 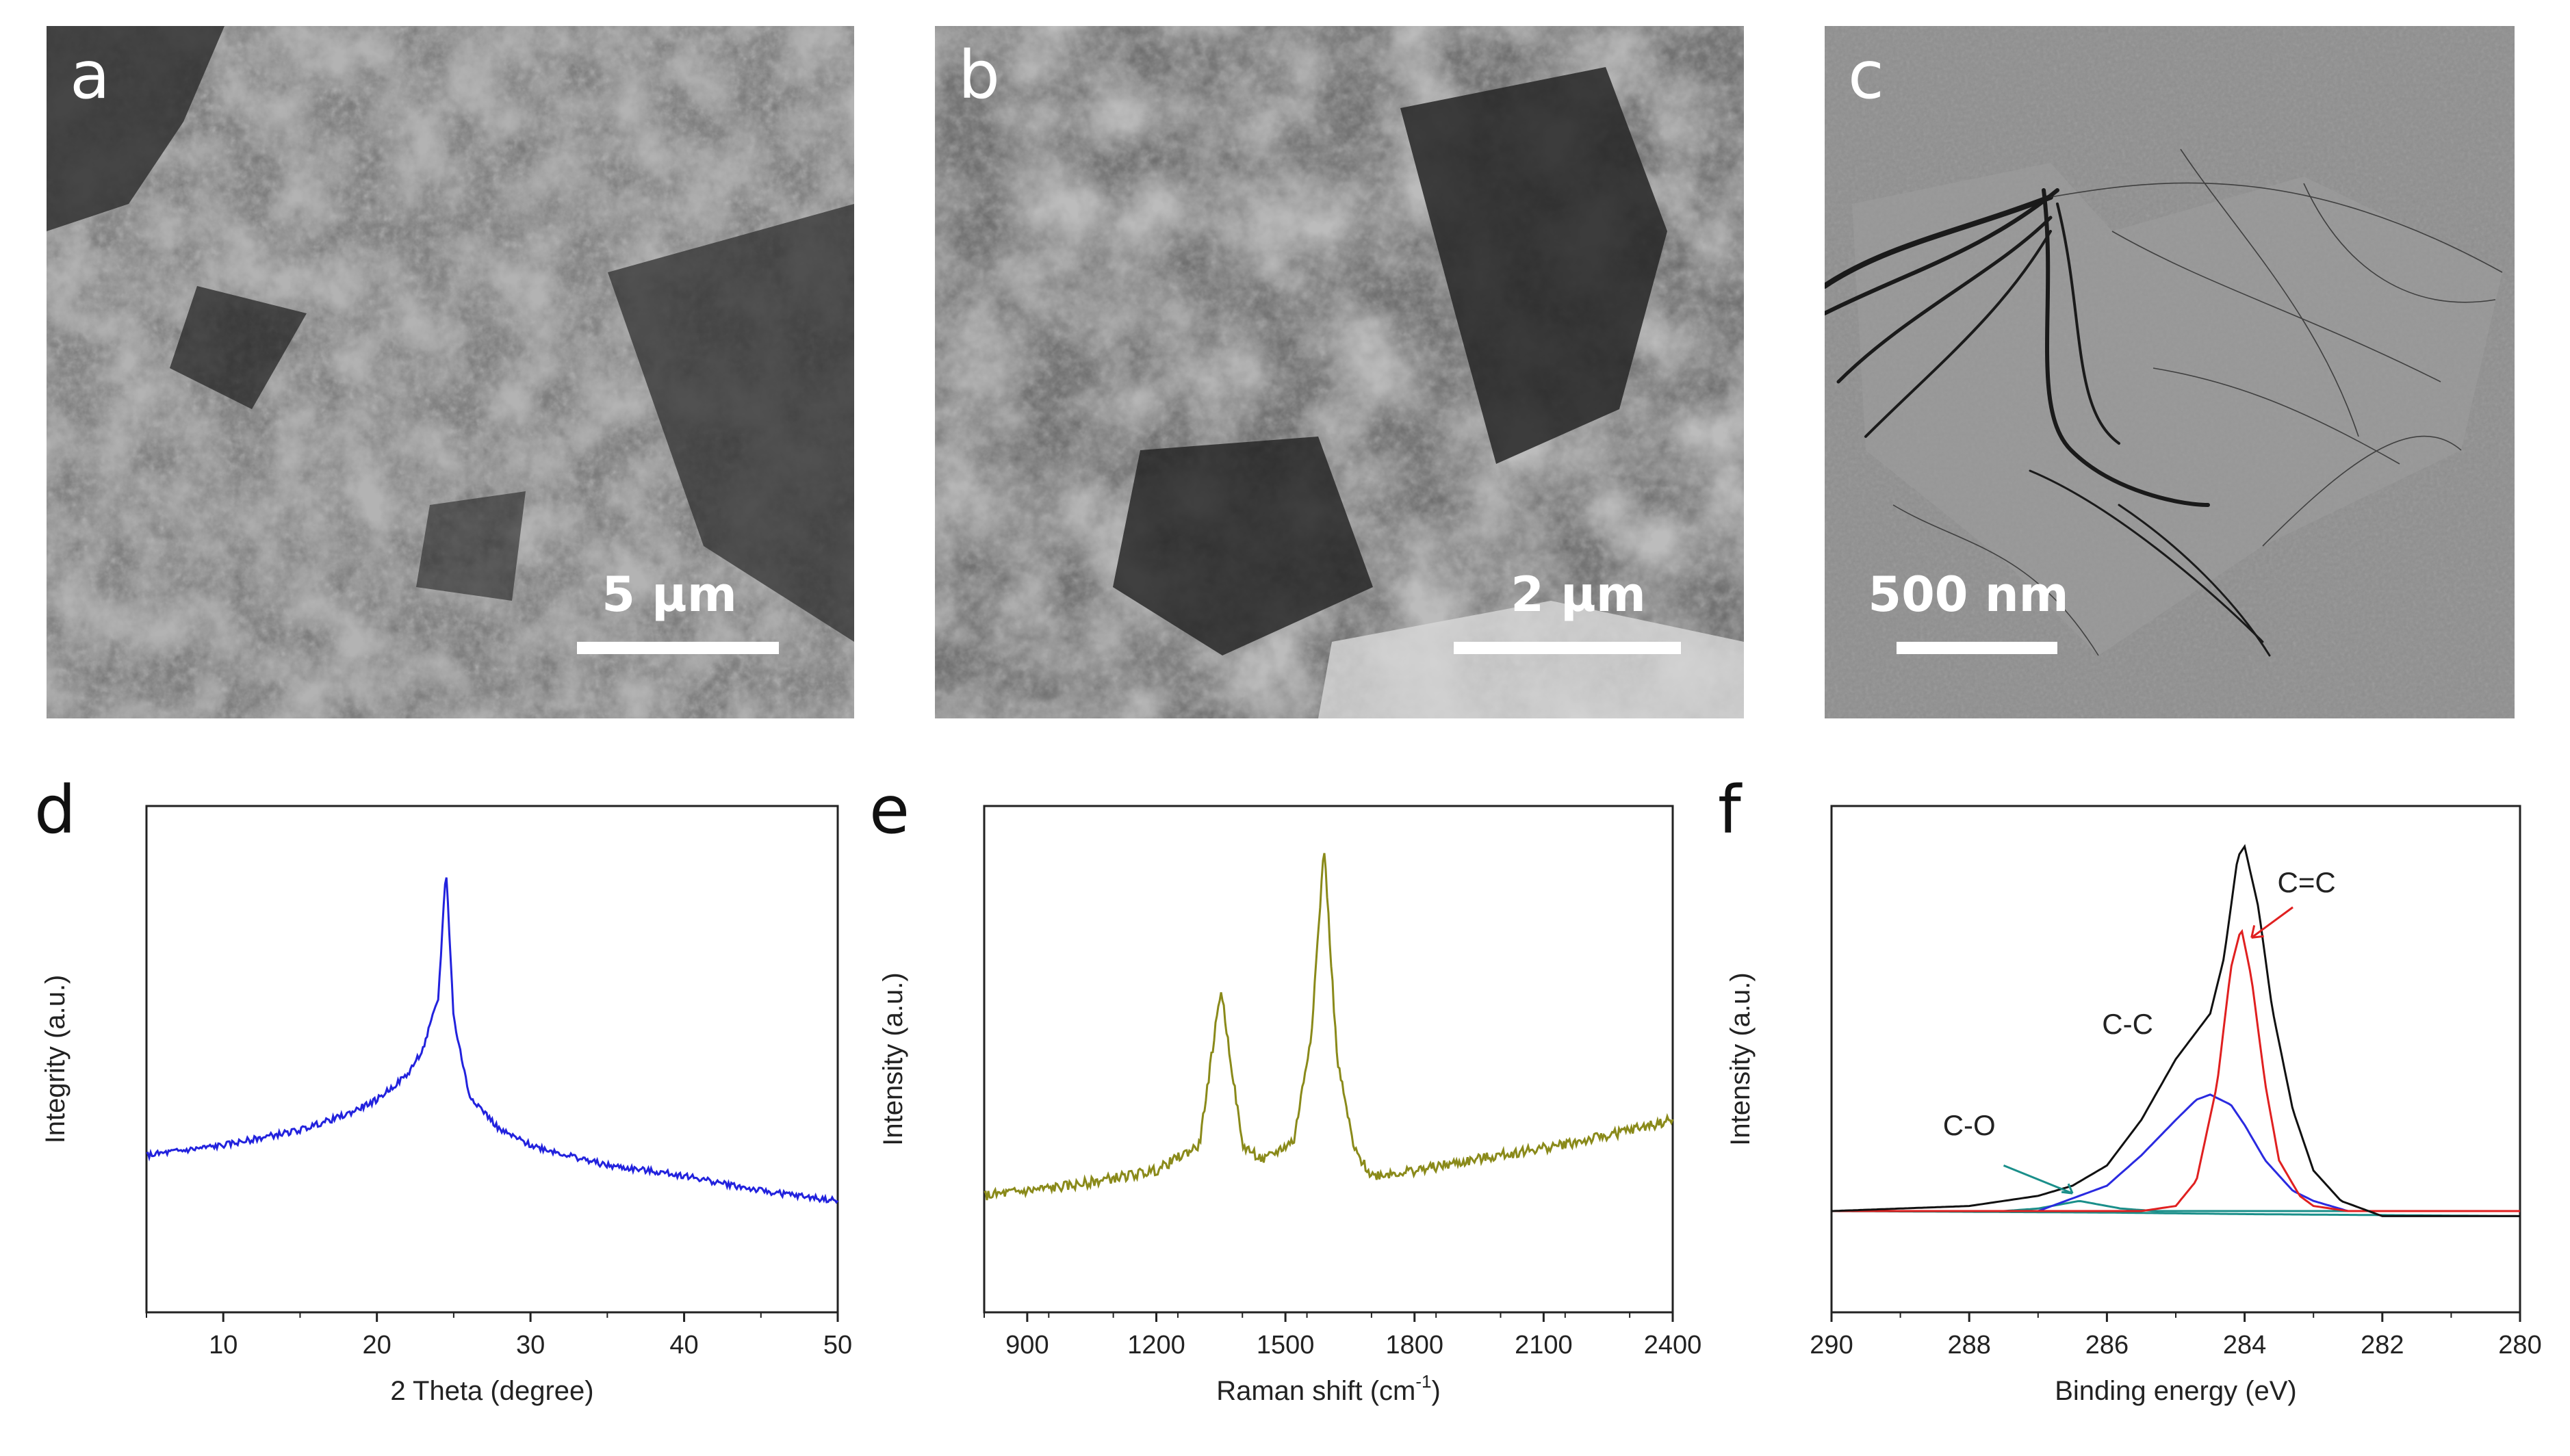 What do you see at coordinates (683, 1345) in the screenshot?
I see `chart-d-xtick-label: 40` at bounding box center [683, 1345].